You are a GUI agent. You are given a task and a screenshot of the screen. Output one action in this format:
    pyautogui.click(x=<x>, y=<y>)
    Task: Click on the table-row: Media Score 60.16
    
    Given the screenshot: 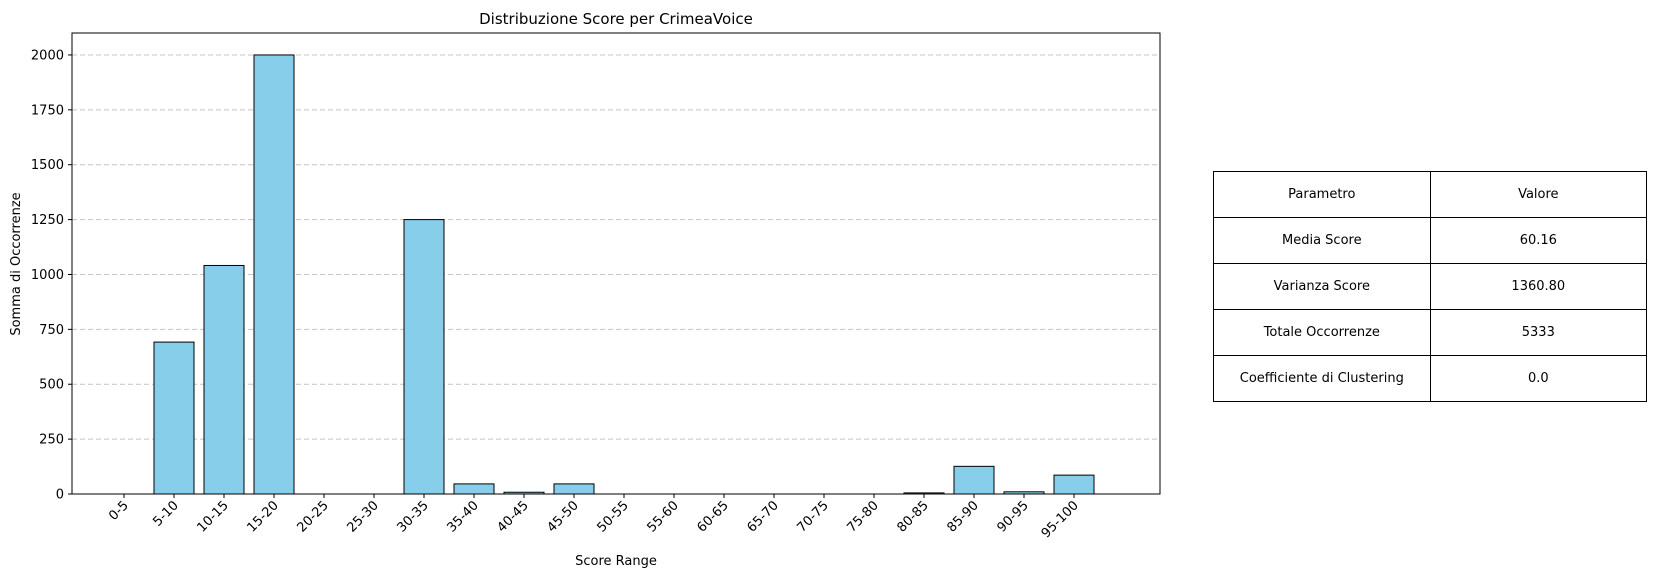 What is the action you would take?
    pyautogui.click(x=1430, y=240)
    